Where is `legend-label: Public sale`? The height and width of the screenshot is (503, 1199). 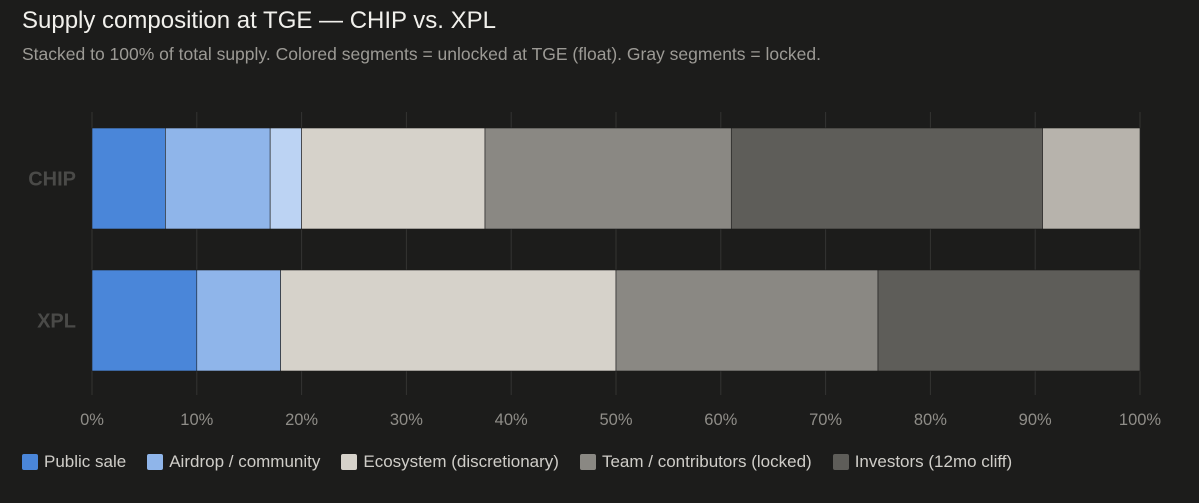
legend-label: Public sale is located at coordinates (85, 461).